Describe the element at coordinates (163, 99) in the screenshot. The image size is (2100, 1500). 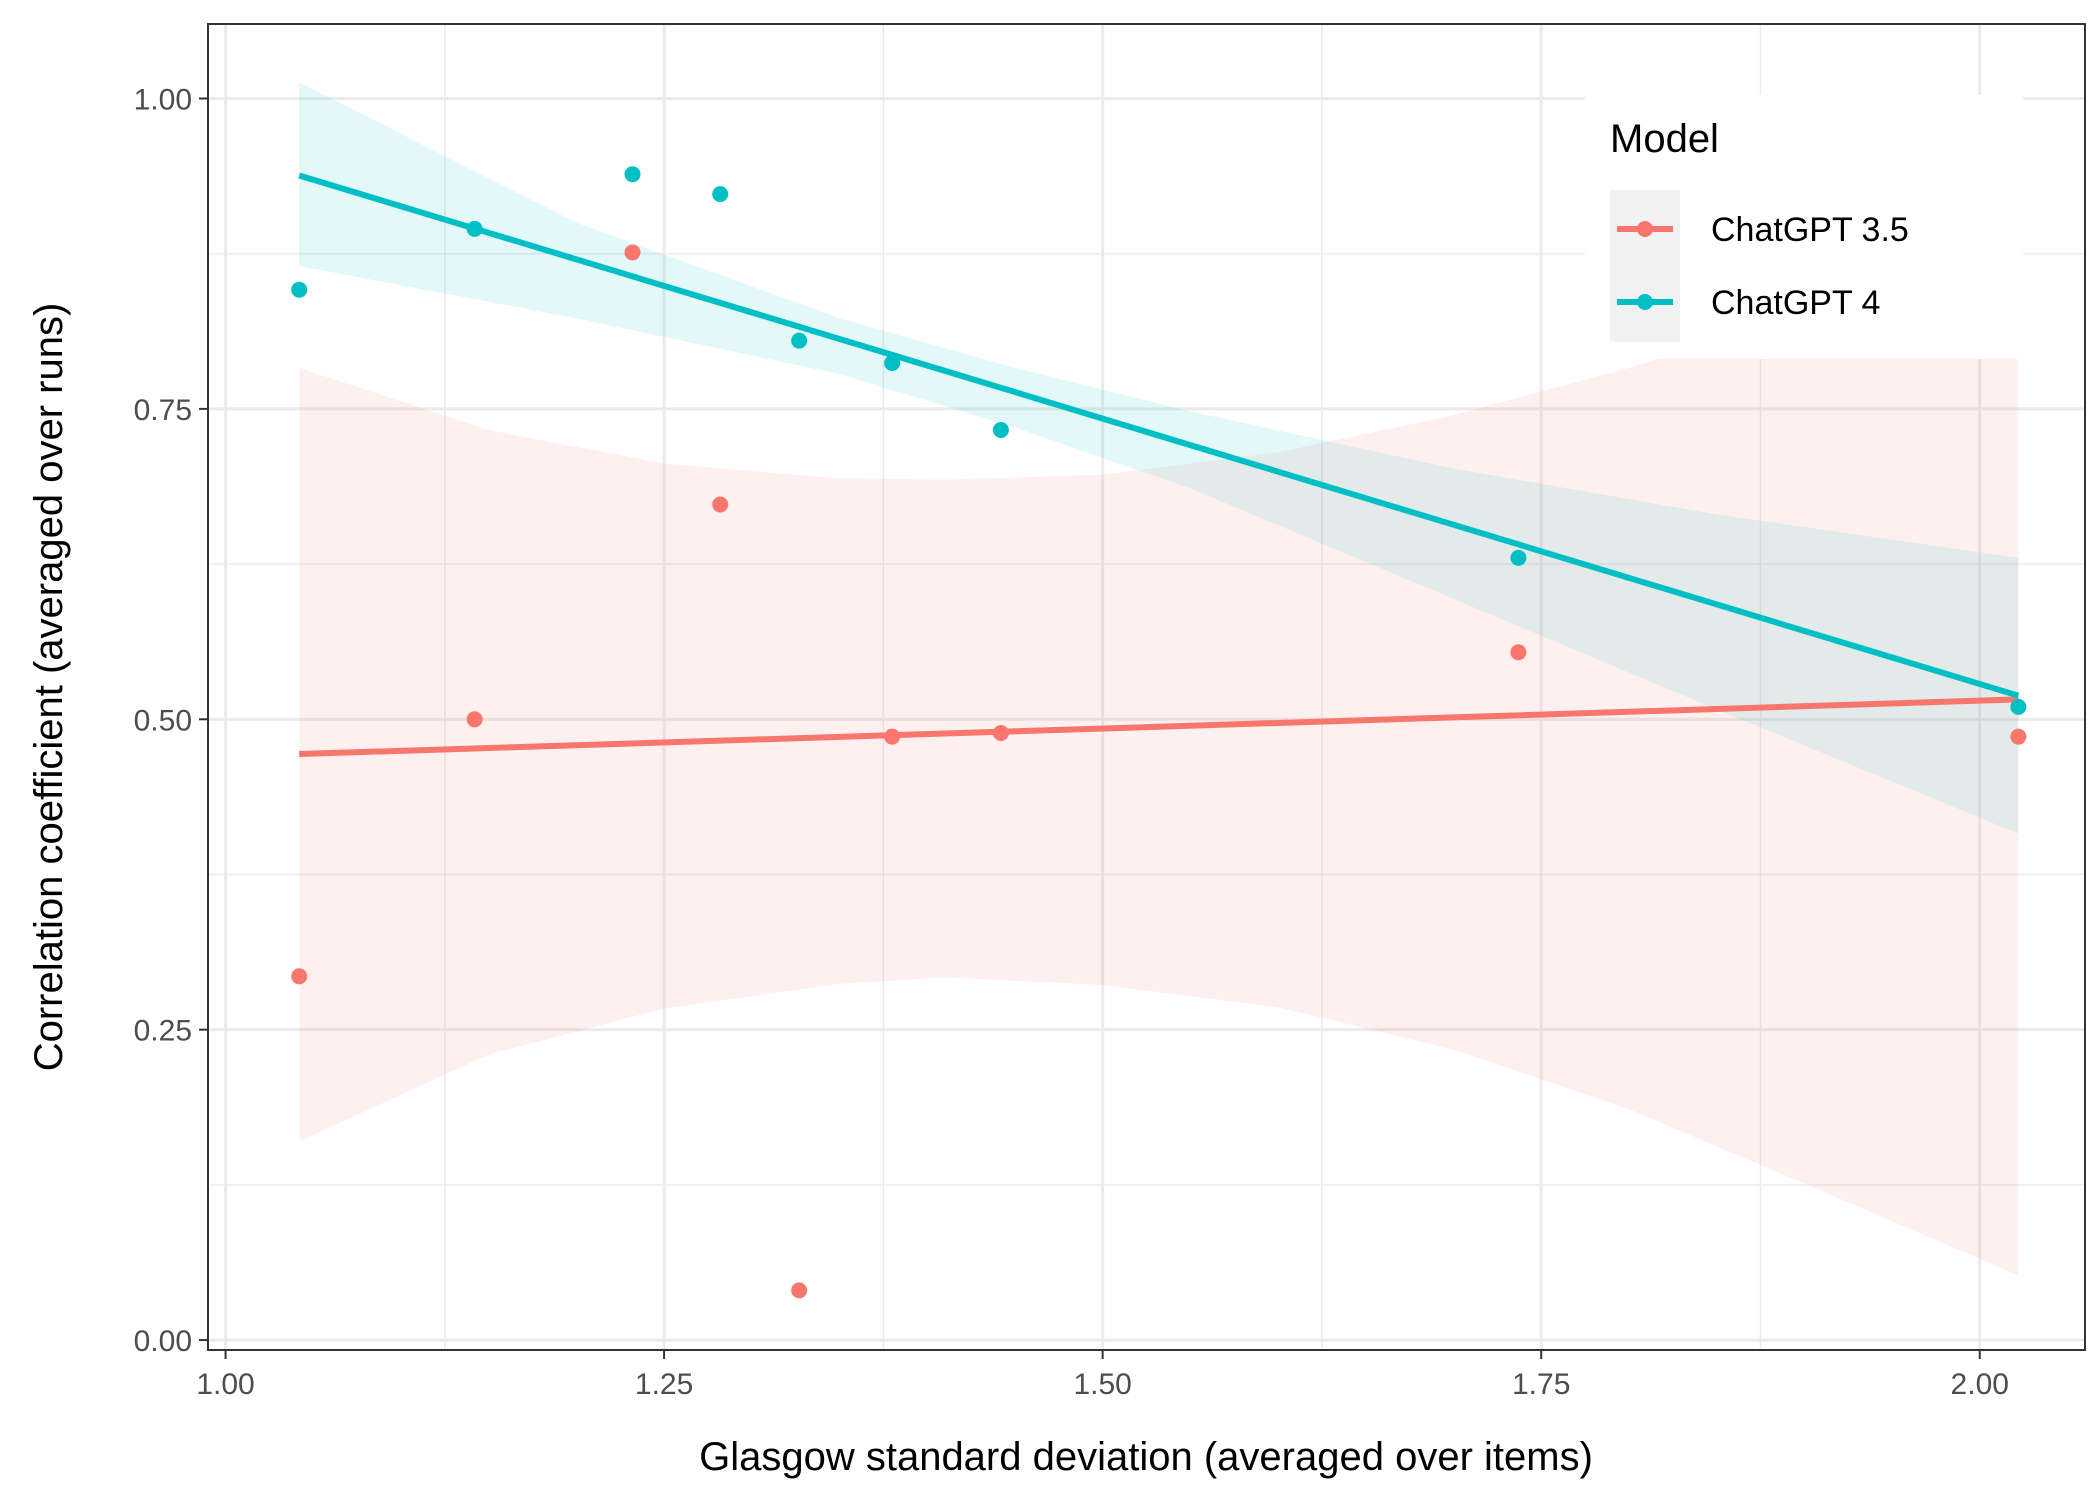
I see `y-tick-label: 1.00` at that location.